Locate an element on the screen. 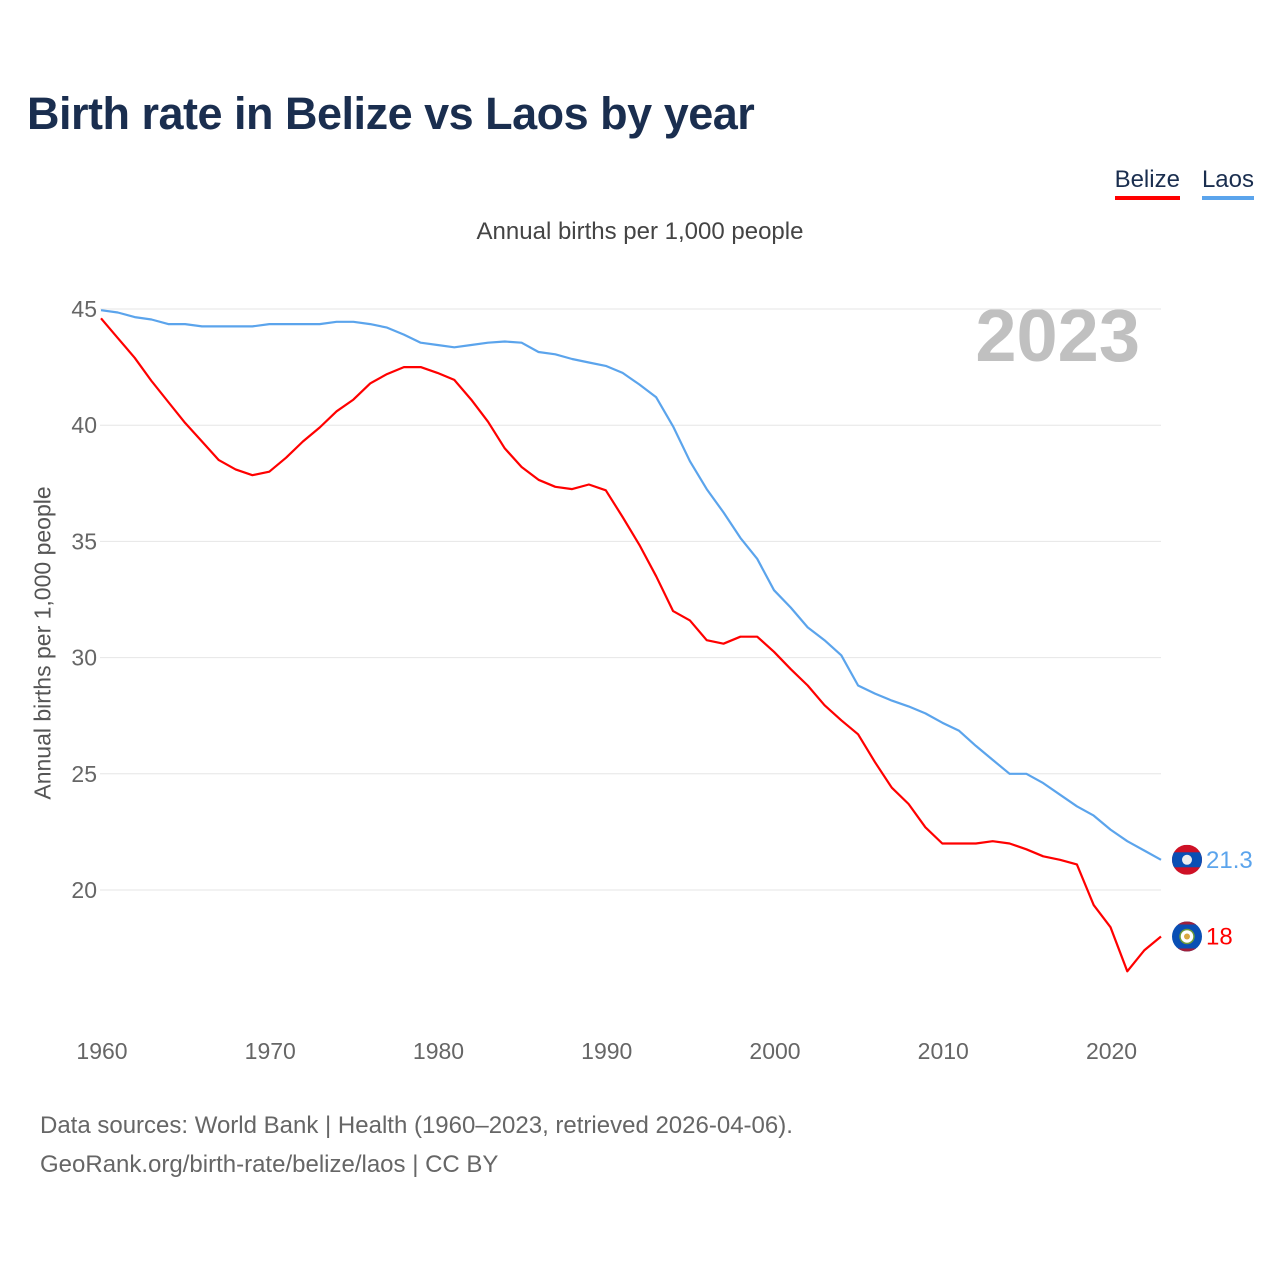 The height and width of the screenshot is (1280, 1280). legend: Belize Laos is located at coordinates (1184, 183).